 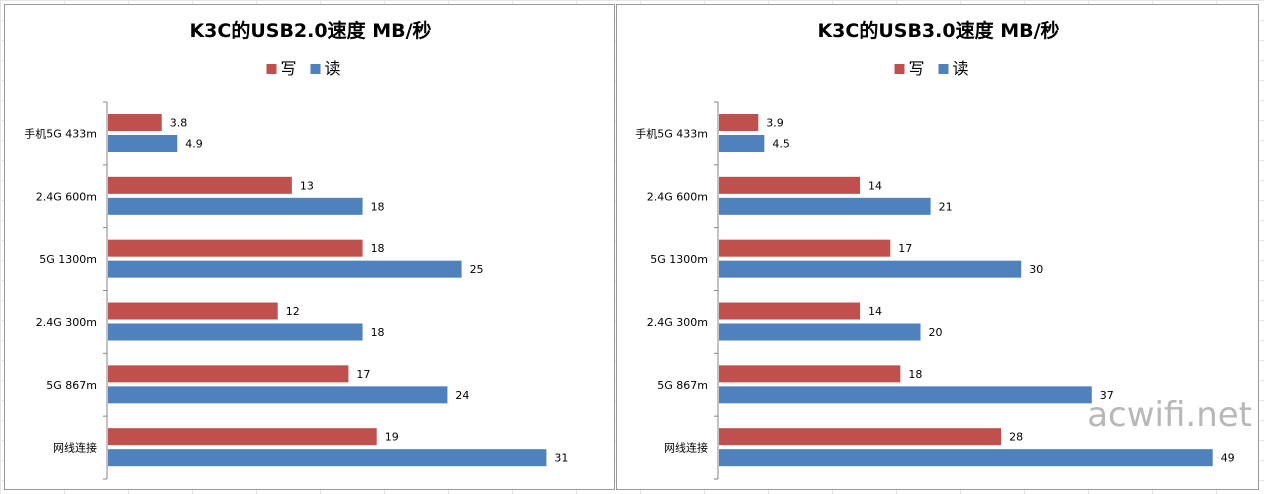 What do you see at coordinates (561, 458) in the screenshot?
I see `data-label: 31` at bounding box center [561, 458].